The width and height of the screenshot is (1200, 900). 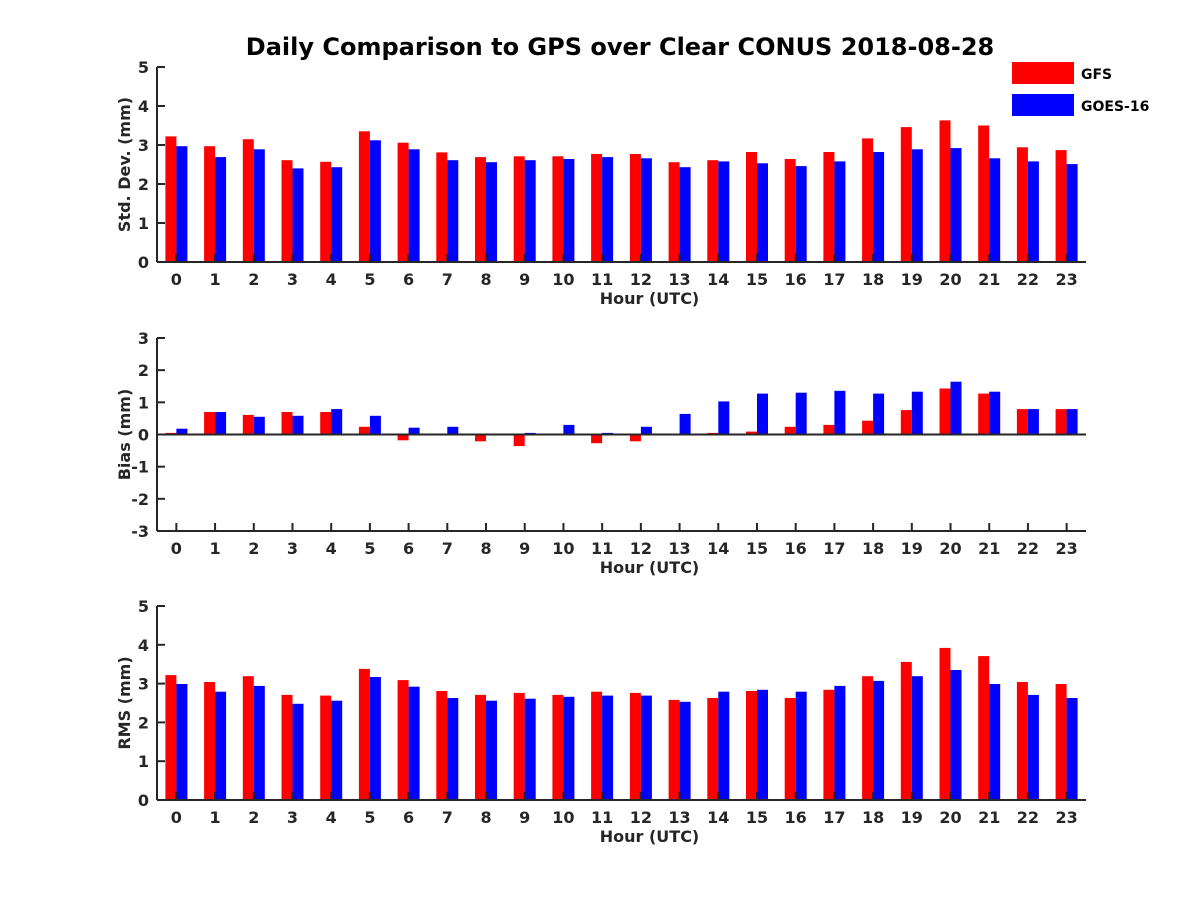 What do you see at coordinates (834, 279) in the screenshot?
I see `x-tick-label: 17` at bounding box center [834, 279].